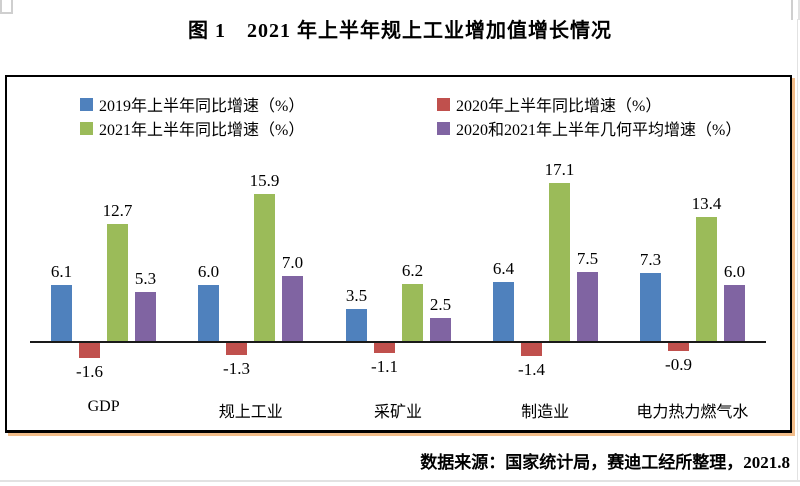 This screenshot has width=800, height=486. I want to click on legend-item: 2020年上半年同比增速（%）, so click(549, 104).